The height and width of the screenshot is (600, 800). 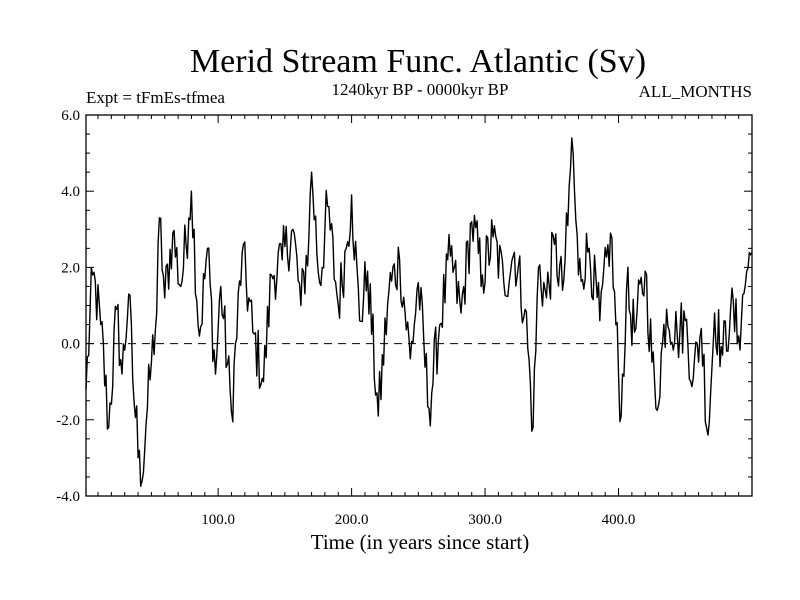 What do you see at coordinates (70, 116) in the screenshot?
I see `y-tick-label: 6.0` at bounding box center [70, 116].